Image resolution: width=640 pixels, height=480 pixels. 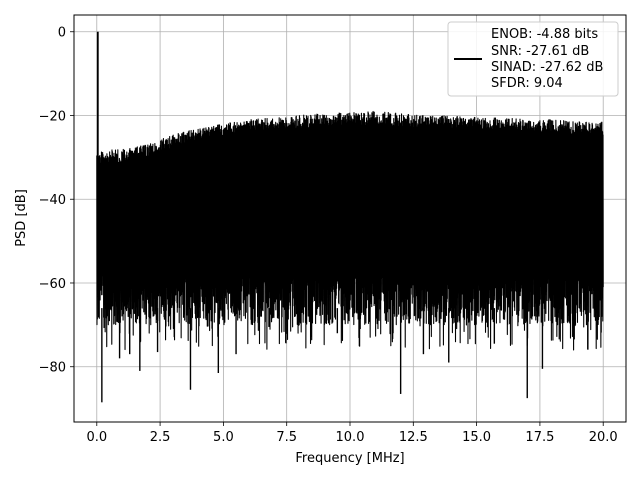 What do you see at coordinates (286, 437) in the screenshot?
I see `x-tick-label: 7.5` at bounding box center [286, 437].